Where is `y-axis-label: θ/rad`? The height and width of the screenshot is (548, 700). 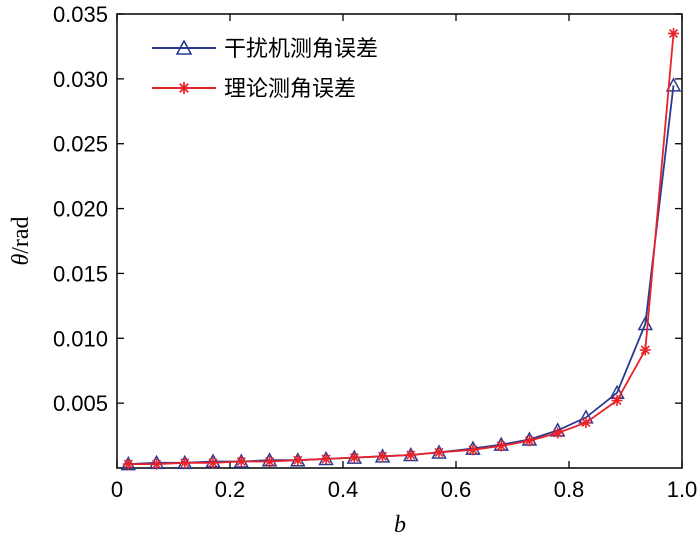 y-axis-label: θ/rad is located at coordinates (21, 240).